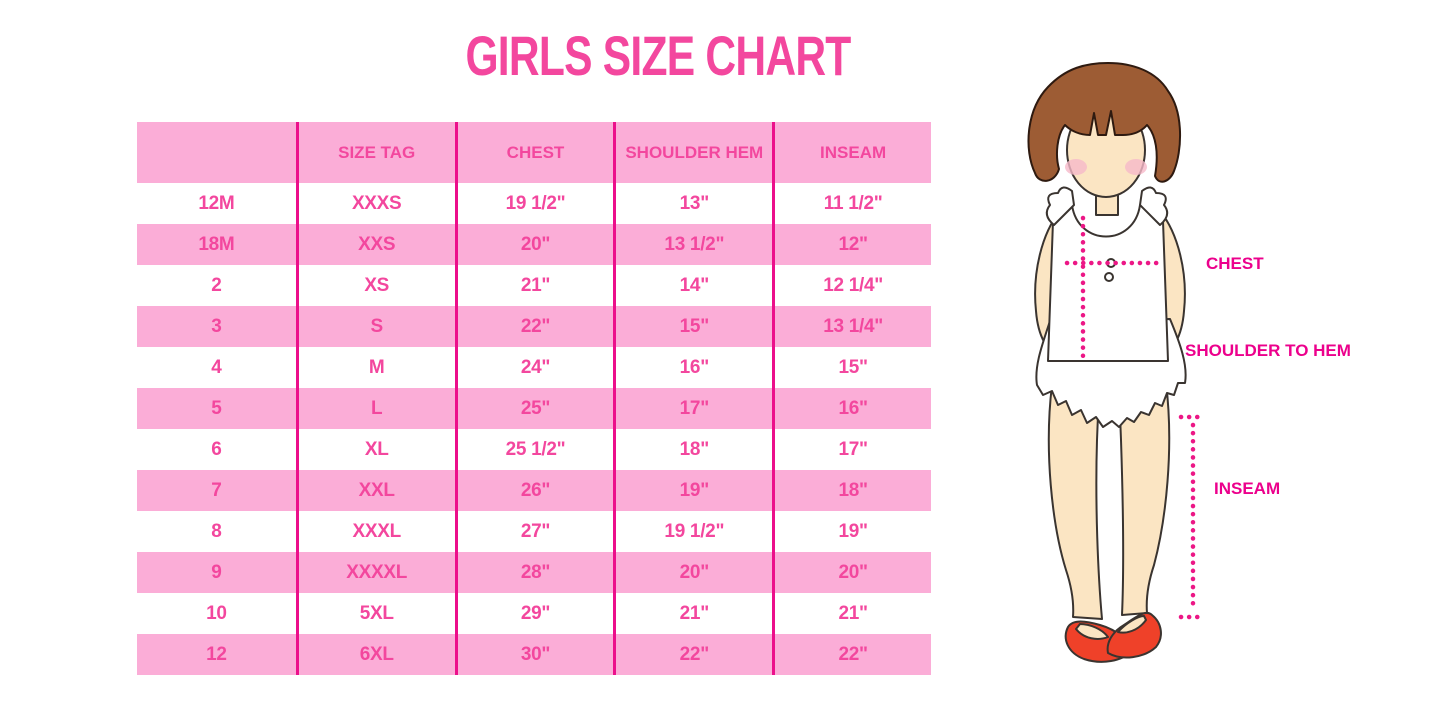  Describe the element at coordinates (1154, 206) in the screenshot. I see `girl-shoulder-ruffle-right` at that location.